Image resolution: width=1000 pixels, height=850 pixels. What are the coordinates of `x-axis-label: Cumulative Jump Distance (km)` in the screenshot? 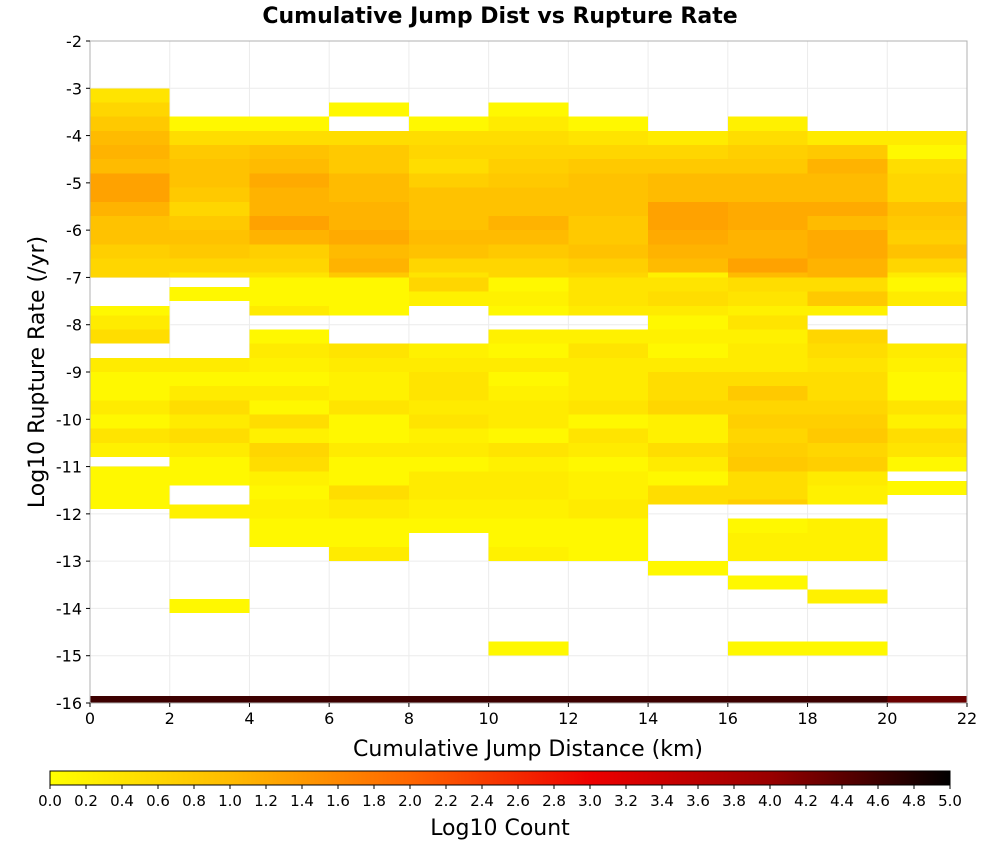 It's located at (528, 749).